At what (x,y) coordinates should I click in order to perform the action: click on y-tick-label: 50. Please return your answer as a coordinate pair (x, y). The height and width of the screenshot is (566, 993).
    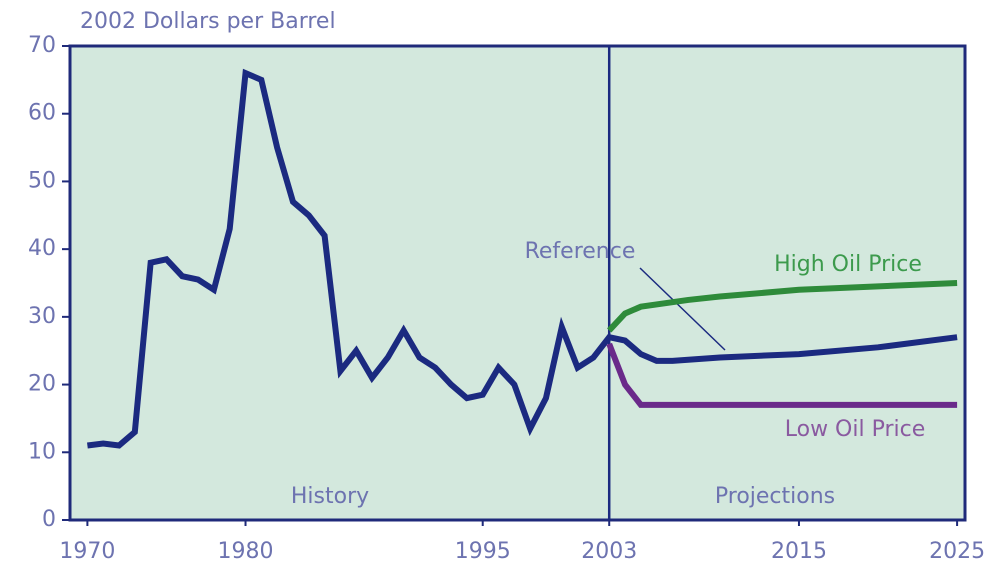
    Looking at the image, I should click on (42, 180).